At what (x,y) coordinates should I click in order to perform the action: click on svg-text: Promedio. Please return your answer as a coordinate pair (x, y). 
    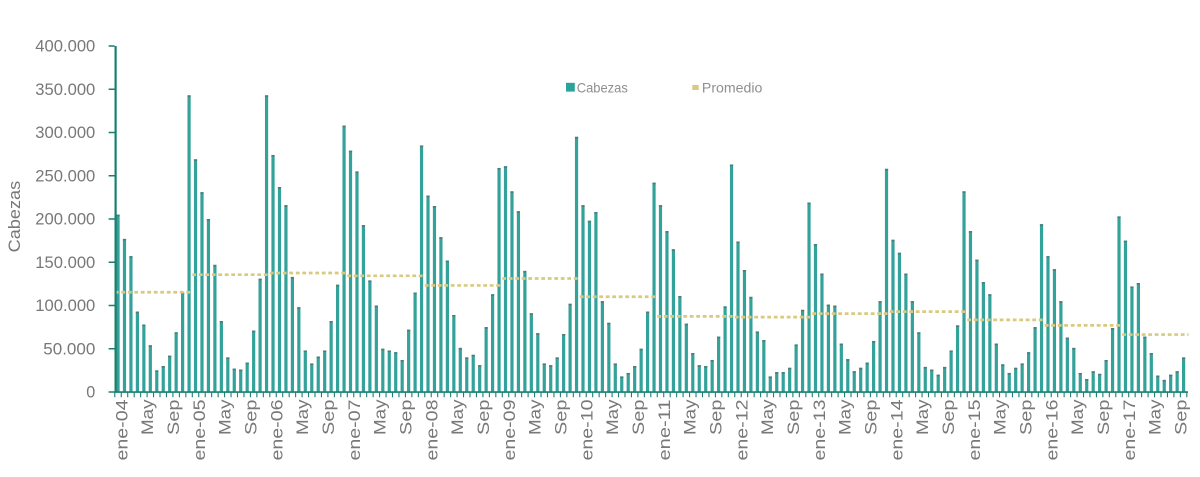
    Looking at the image, I should click on (732, 88).